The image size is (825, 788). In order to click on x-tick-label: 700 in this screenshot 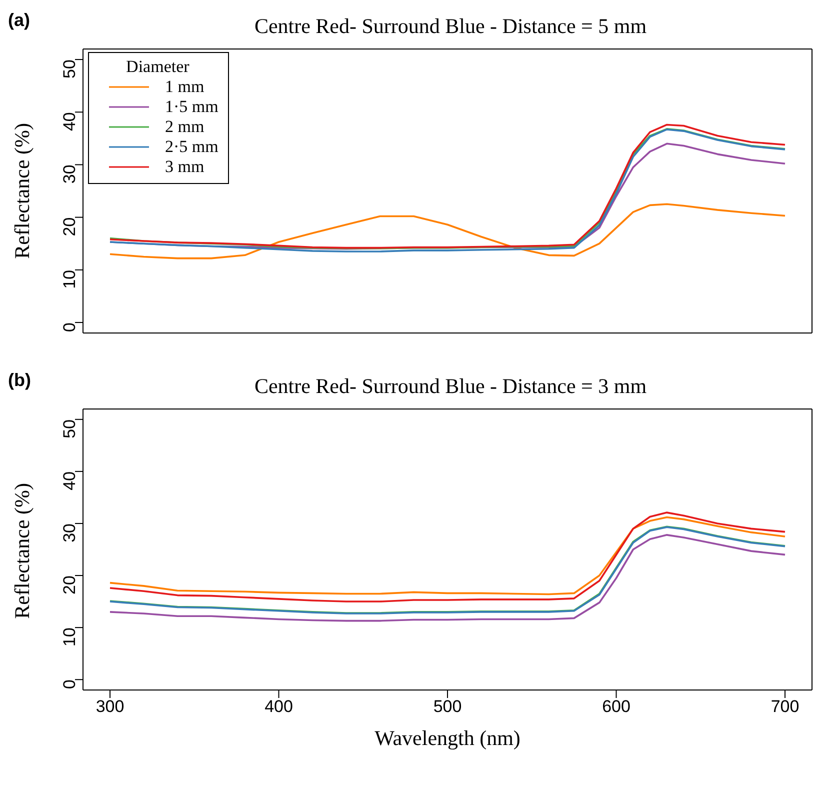, I will do `click(785, 706)`.